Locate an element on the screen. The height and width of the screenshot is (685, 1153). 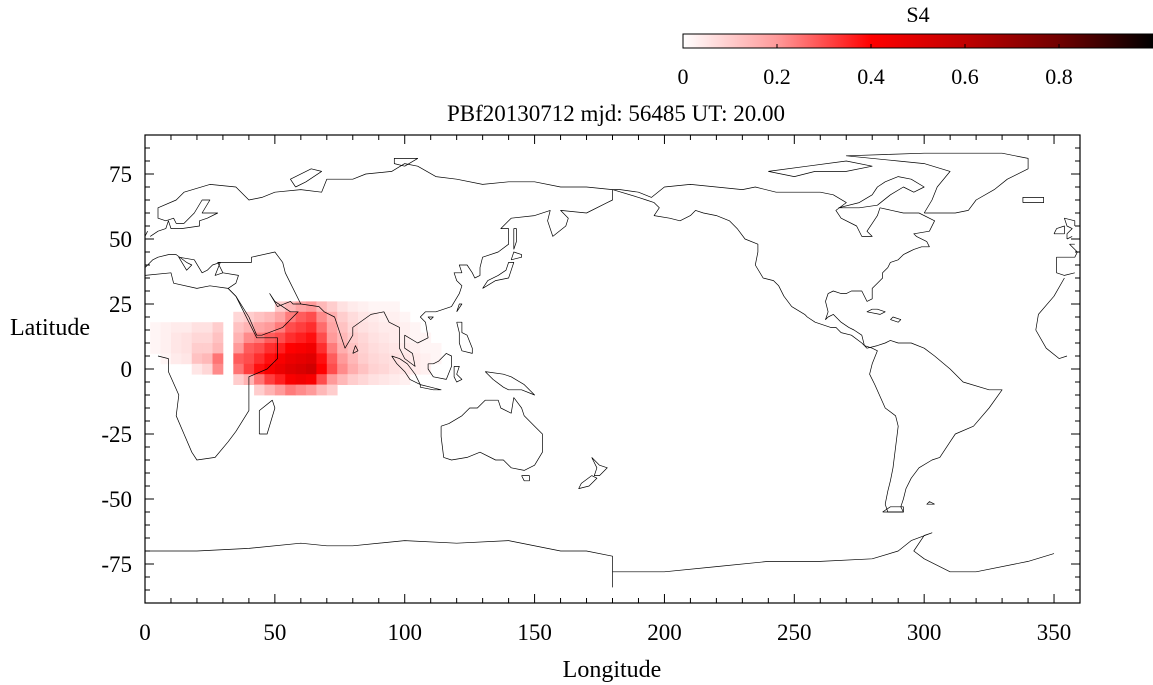
colorbar is located at coordinates (917, 41).